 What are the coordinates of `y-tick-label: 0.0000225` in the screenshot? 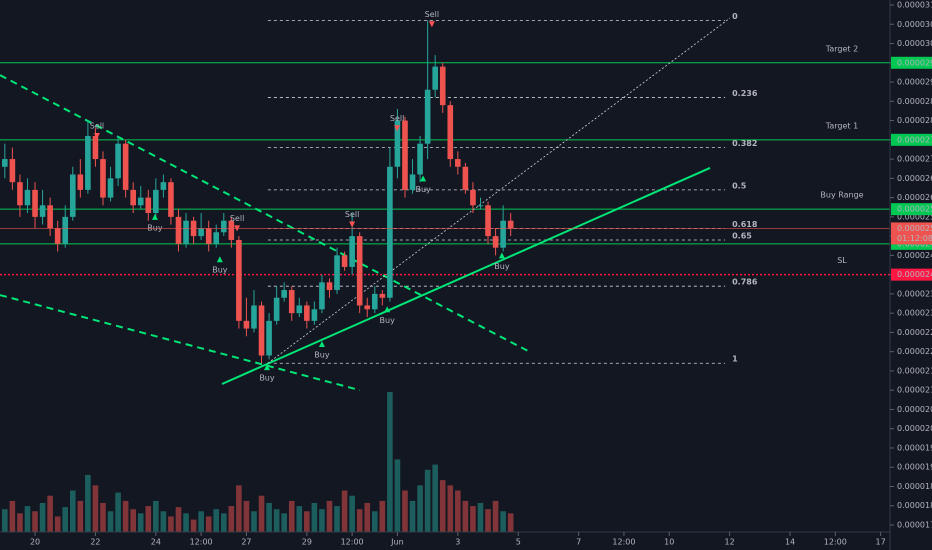 It's located at (914, 332).